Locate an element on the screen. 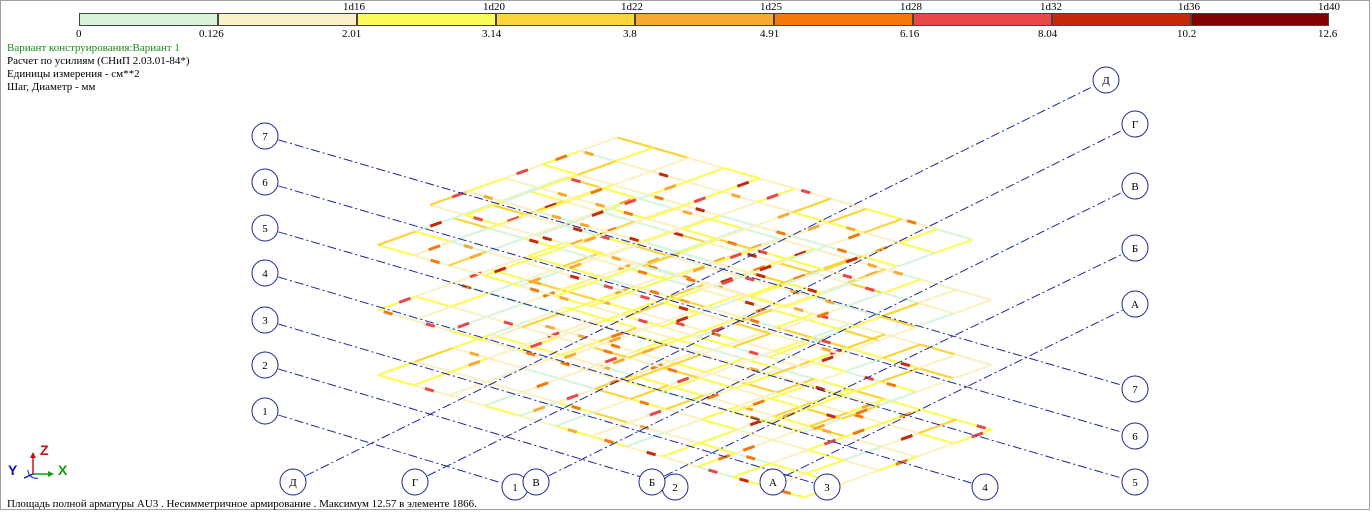  axis-marker-7-end: 7 is located at coordinates (1135, 389).